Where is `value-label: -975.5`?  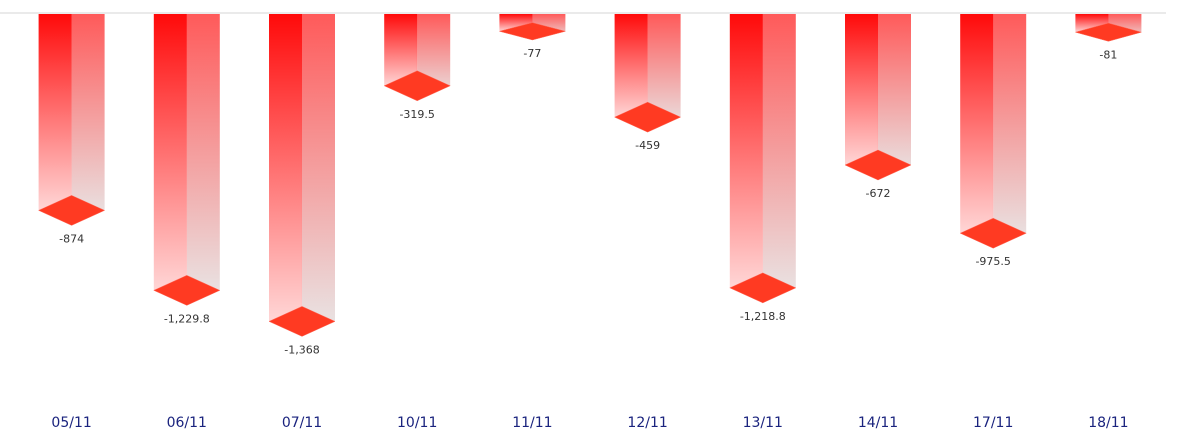 value-label: -975.5 is located at coordinates (992, 261).